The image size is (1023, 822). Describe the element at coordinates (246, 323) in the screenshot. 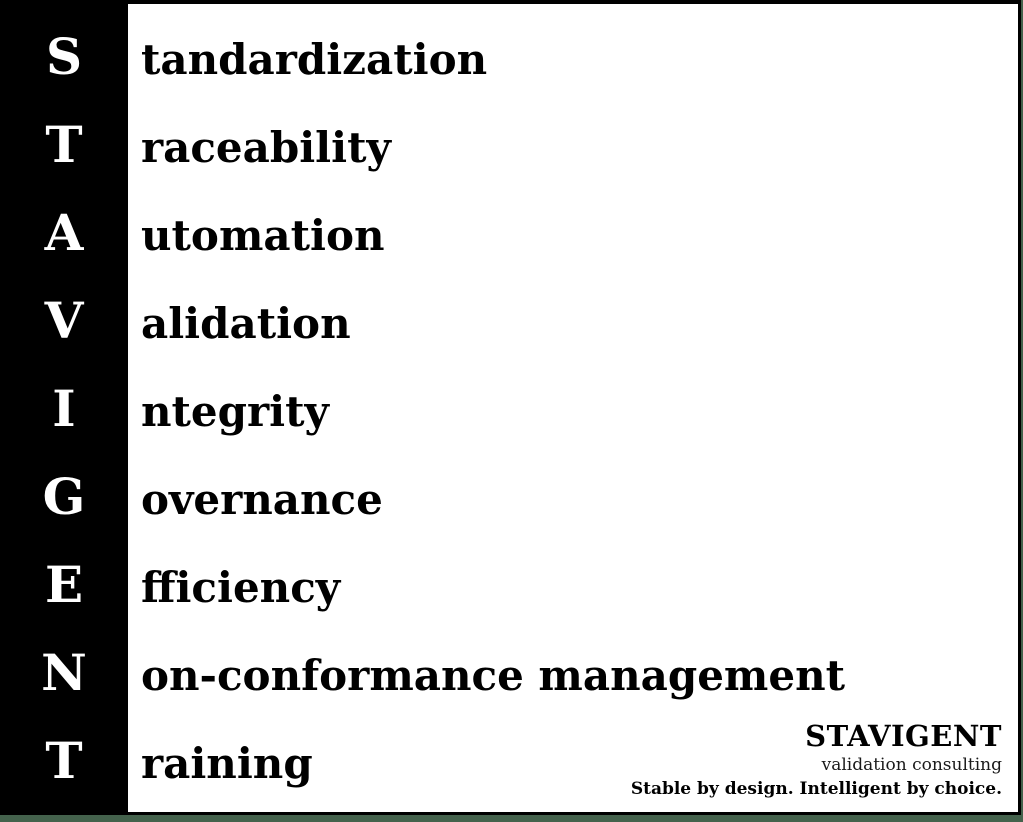

I see `acronym-word: alidation` at that location.